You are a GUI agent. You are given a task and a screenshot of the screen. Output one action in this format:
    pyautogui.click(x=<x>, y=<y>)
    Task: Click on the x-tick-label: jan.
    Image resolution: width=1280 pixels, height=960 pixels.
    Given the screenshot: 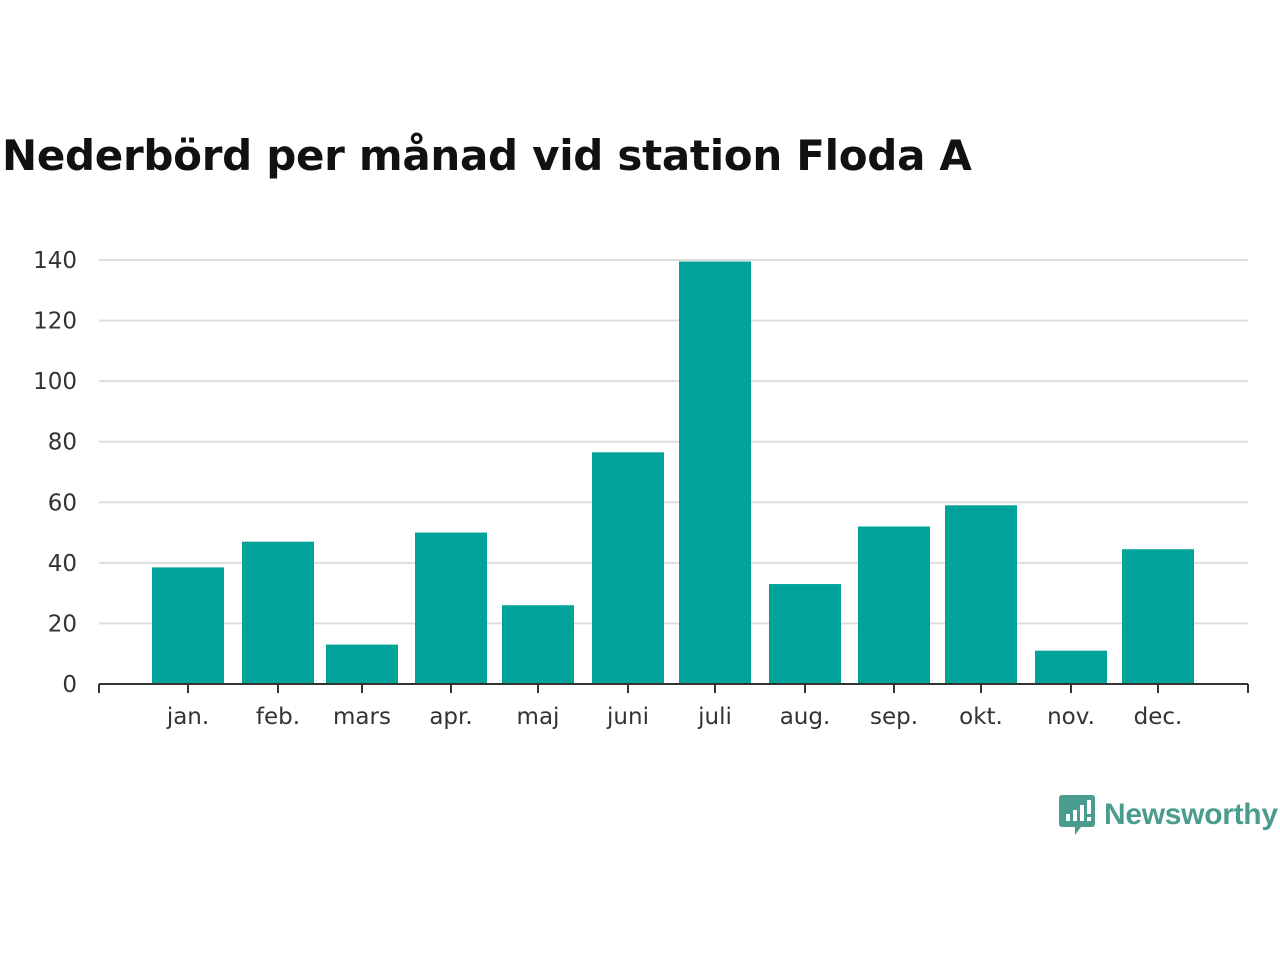 What is the action you would take?
    pyautogui.click(x=187, y=717)
    